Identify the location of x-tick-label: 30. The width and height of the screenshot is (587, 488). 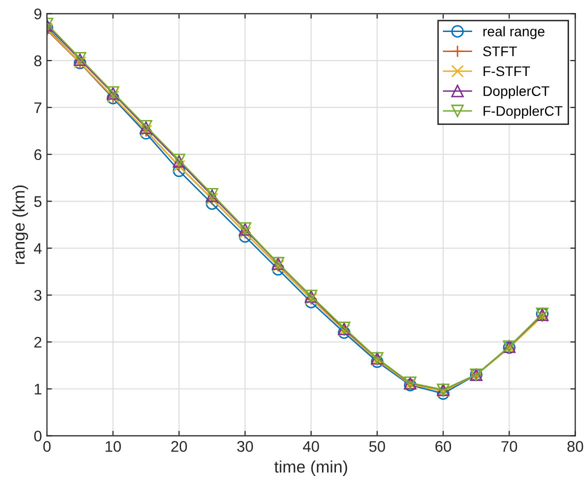
(245, 446).